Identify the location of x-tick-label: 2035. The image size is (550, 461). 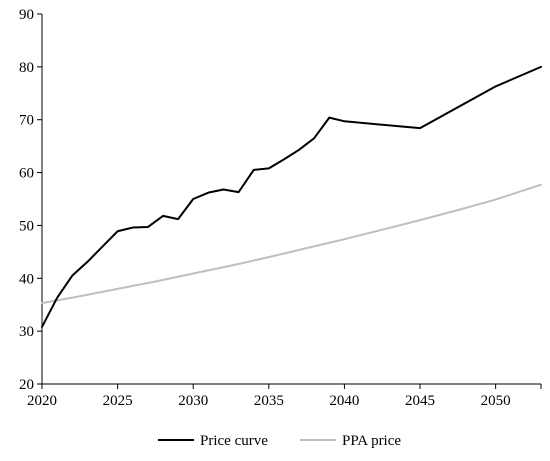
(269, 401).